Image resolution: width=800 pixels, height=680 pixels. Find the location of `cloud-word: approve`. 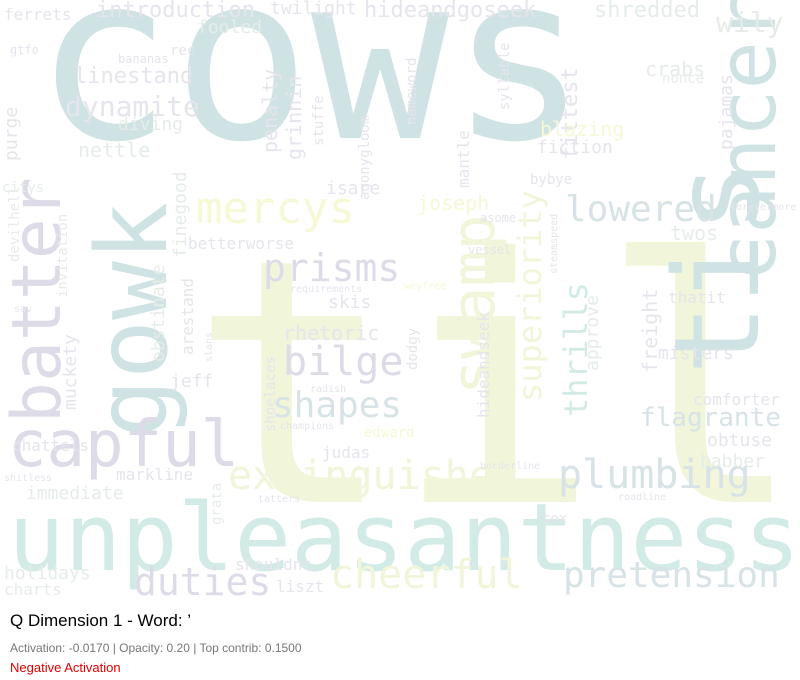

cloud-word: approve is located at coordinates (592, 333).